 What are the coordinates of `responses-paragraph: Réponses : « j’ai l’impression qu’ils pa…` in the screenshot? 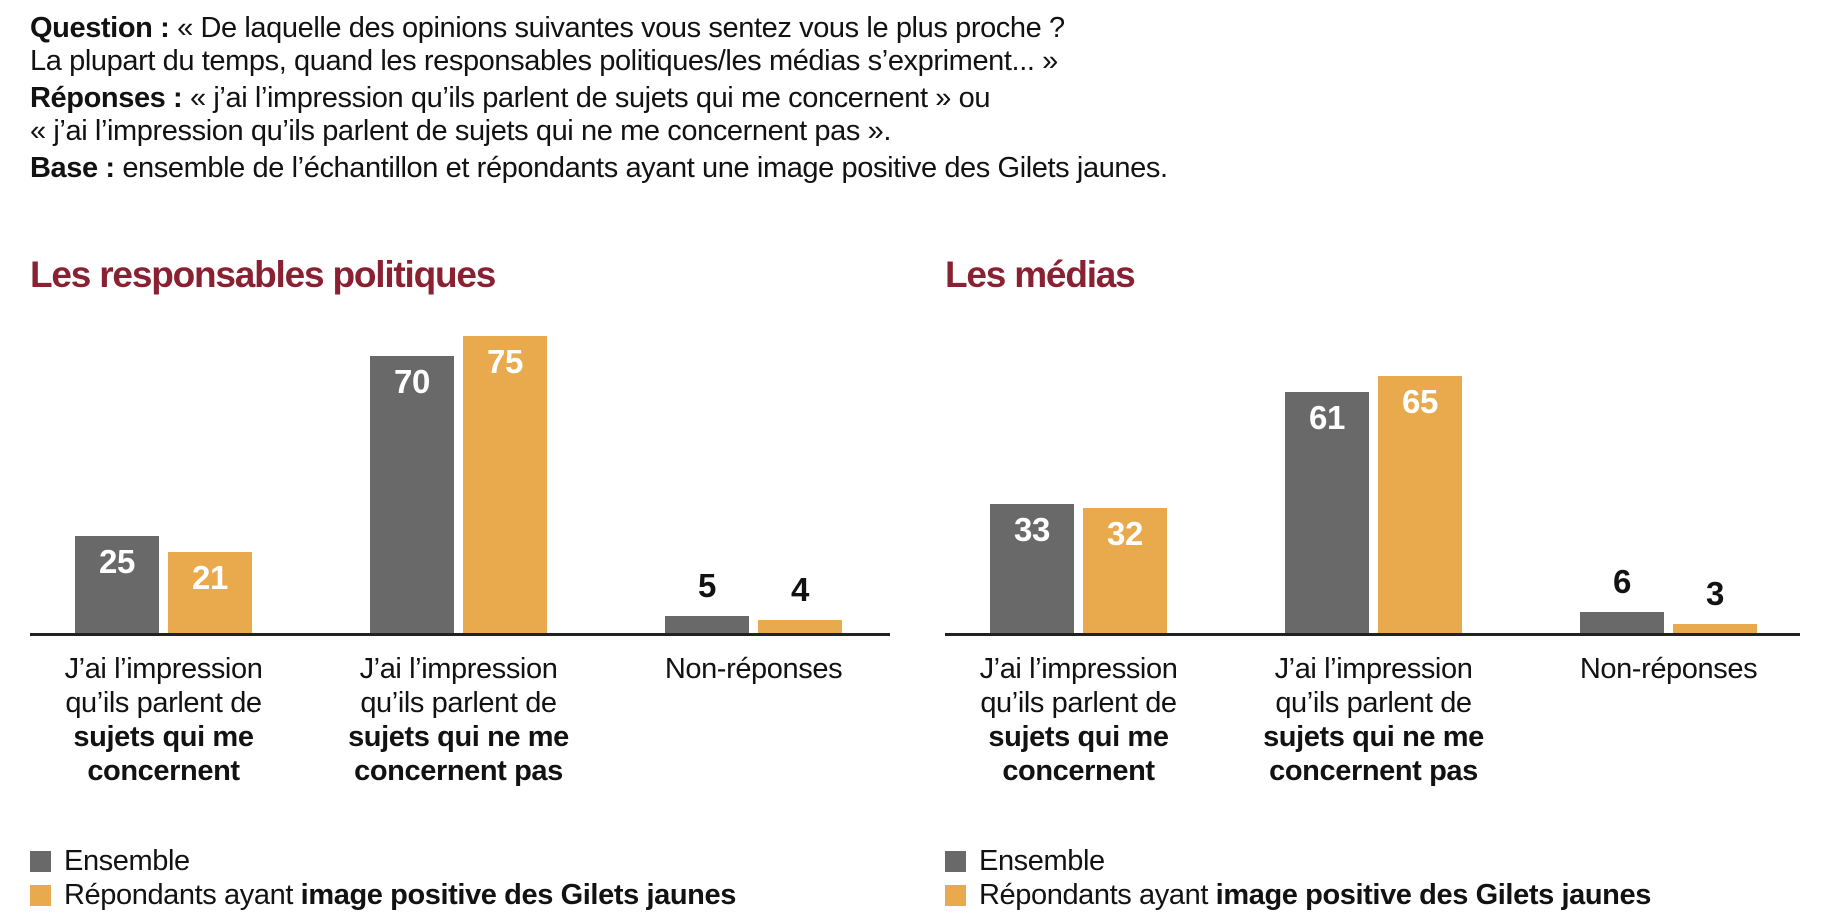 It's located at (599, 115).